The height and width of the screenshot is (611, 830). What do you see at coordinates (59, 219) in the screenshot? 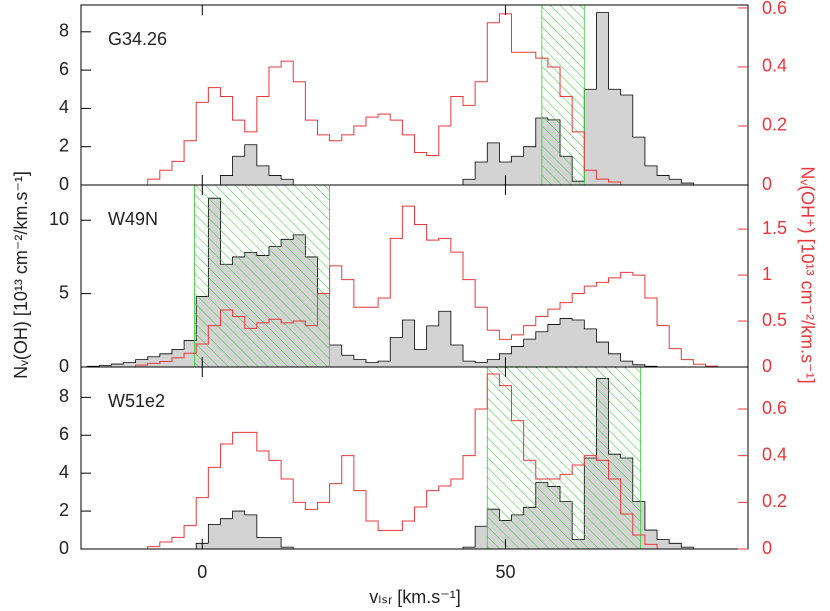
I see `y-tick-label: 10` at bounding box center [59, 219].